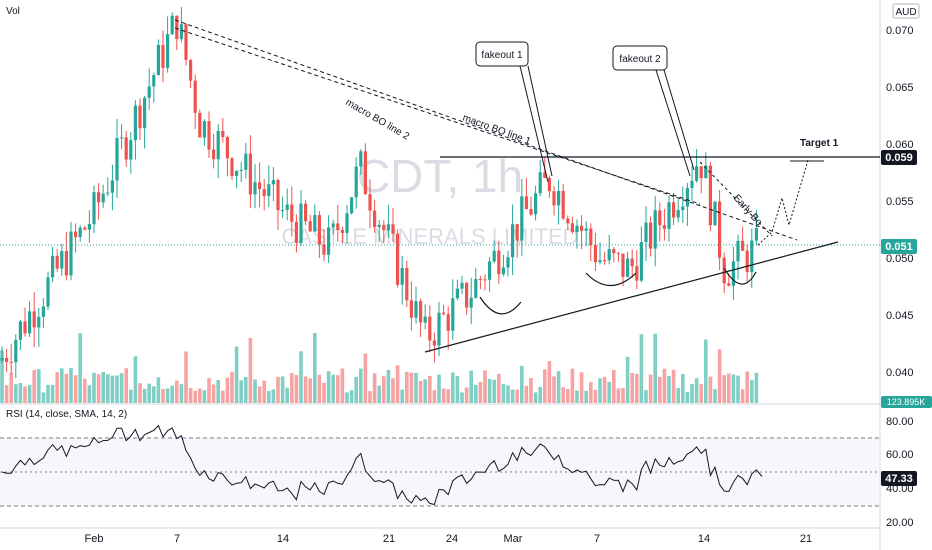 Image resolution: width=932 pixels, height=550 pixels. I want to click on price-tick: 0.055, so click(900, 202).